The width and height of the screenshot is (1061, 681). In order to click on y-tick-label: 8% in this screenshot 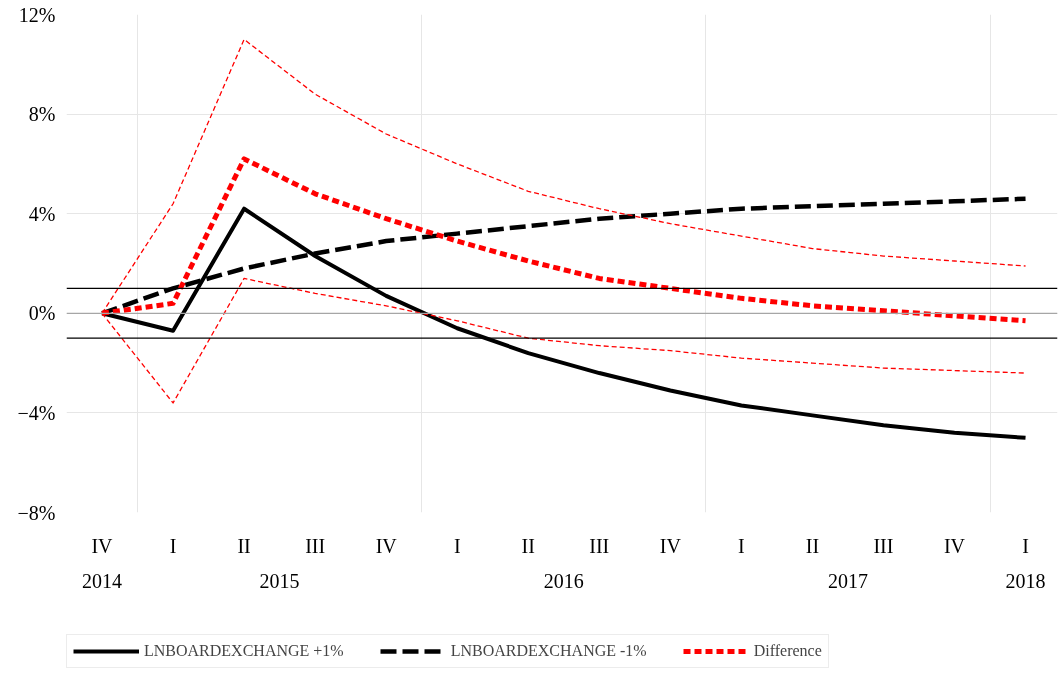, I will do `click(42, 114)`.